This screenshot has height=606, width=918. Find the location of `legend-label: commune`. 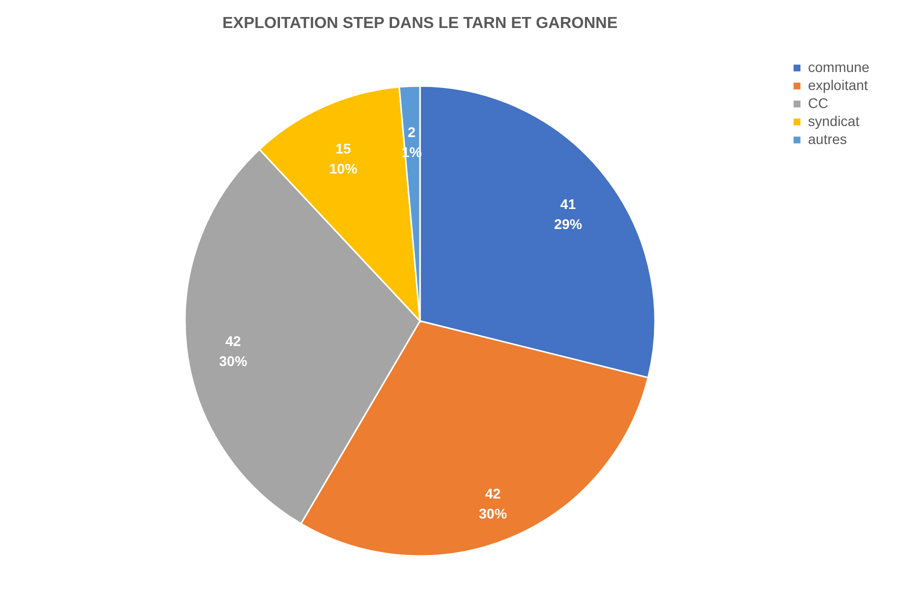

legend-label: commune is located at coordinates (839, 67).